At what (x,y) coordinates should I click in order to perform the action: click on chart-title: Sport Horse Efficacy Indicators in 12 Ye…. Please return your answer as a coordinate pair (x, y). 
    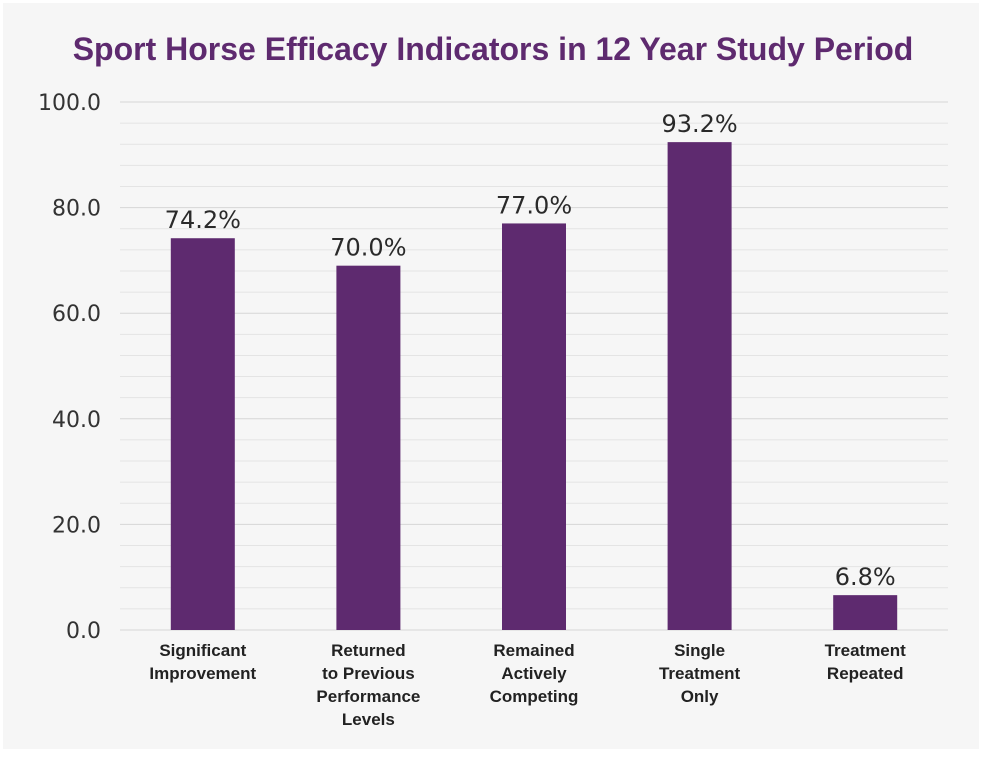
    Looking at the image, I should click on (493, 49).